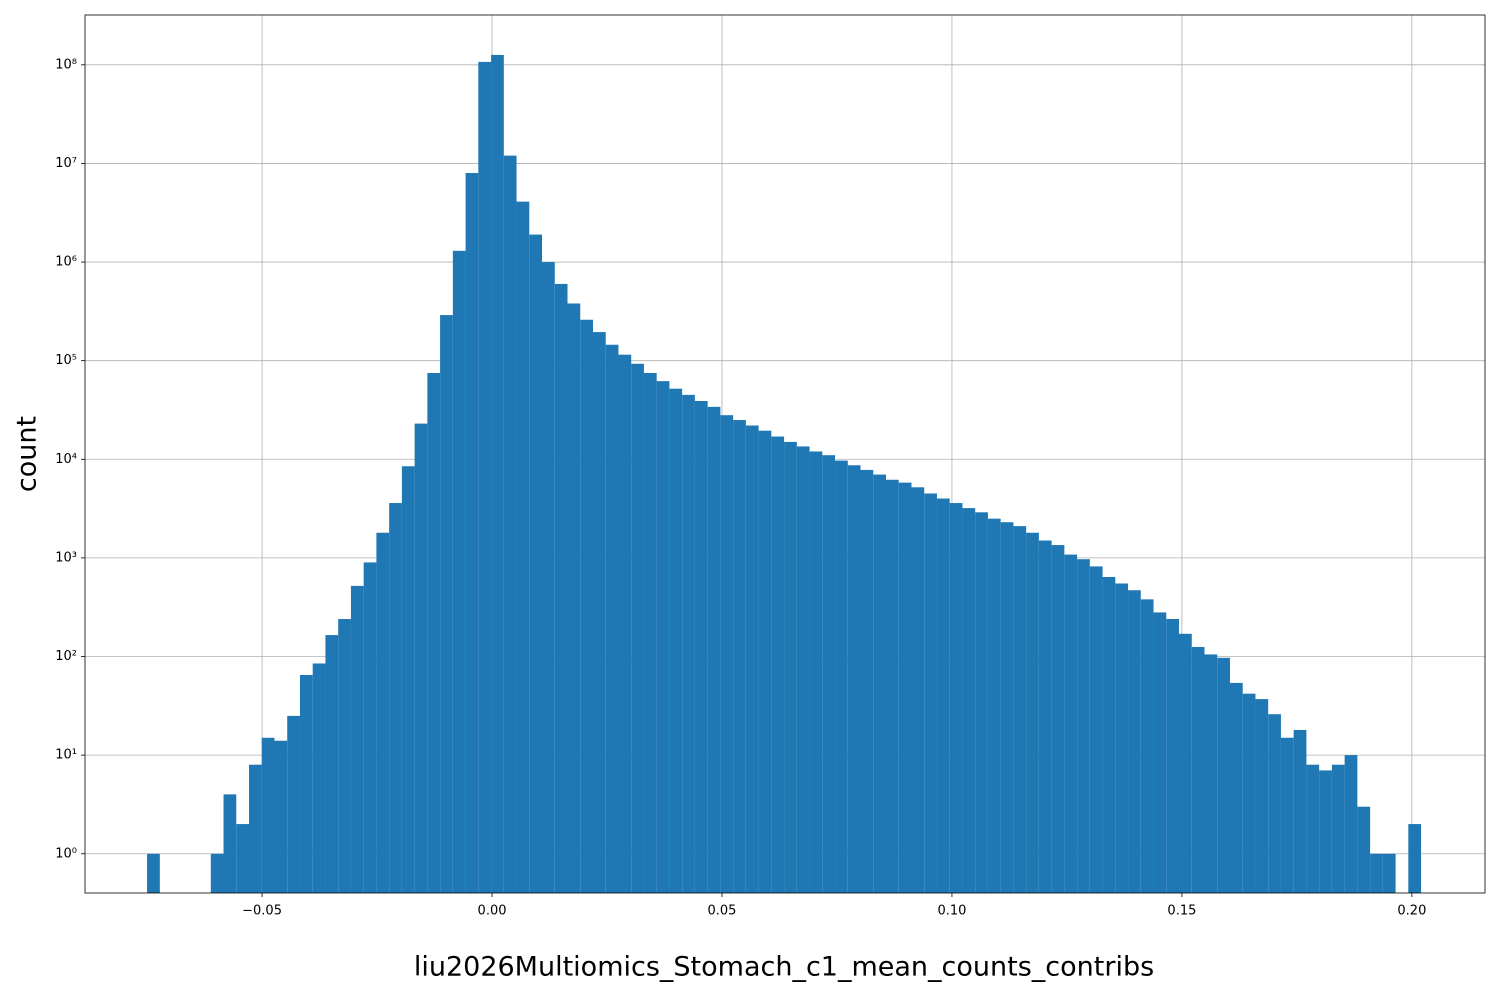 This screenshot has height=1000, width=1500. I want to click on x-tick-label: 0.10, so click(951, 911).